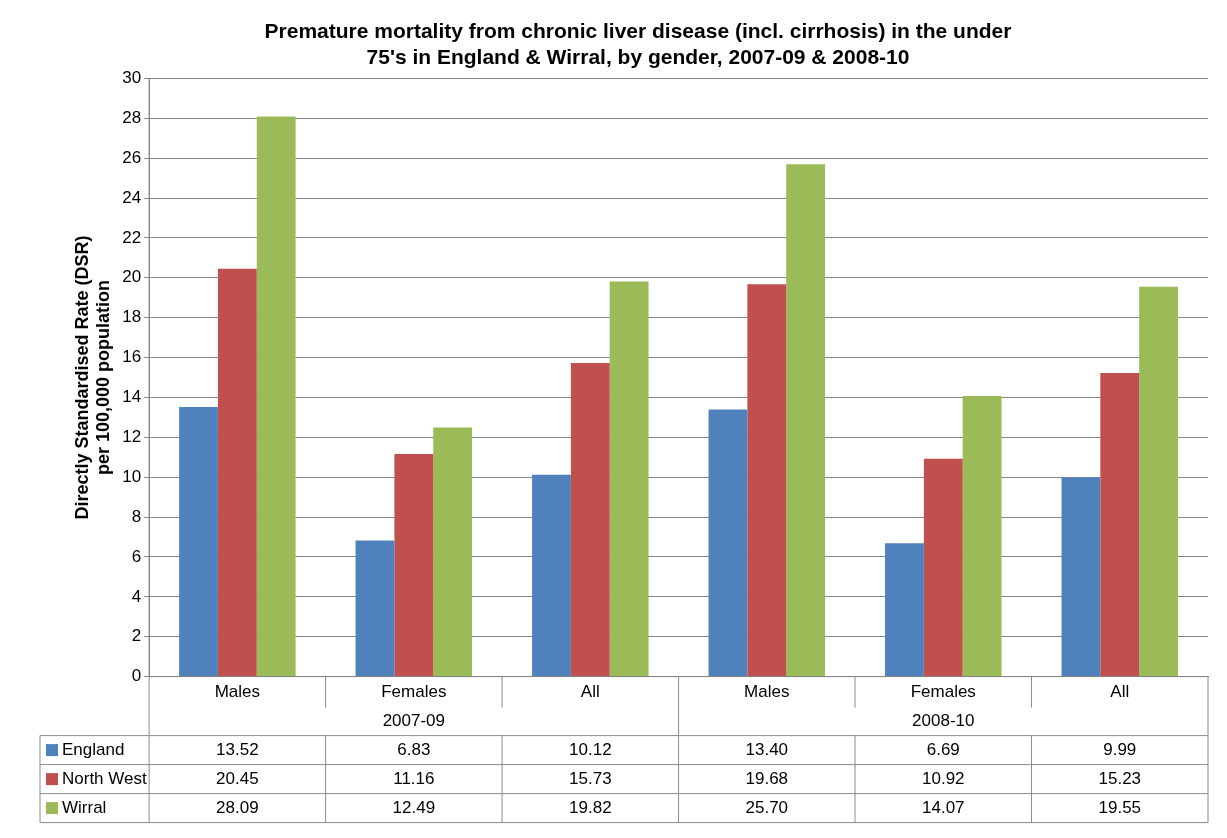 This screenshot has height=838, width=1227. What do you see at coordinates (414, 807) in the screenshot?
I see `data-label: 12.49` at bounding box center [414, 807].